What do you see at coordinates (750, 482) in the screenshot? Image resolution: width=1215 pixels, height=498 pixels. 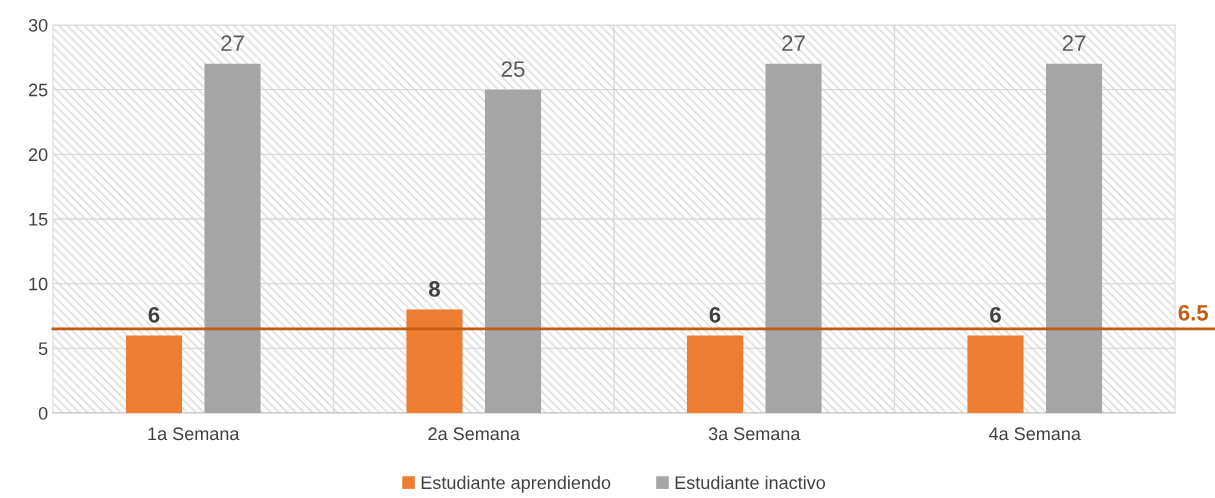 I see `legend-label: Estudiante inactivo` at bounding box center [750, 482].